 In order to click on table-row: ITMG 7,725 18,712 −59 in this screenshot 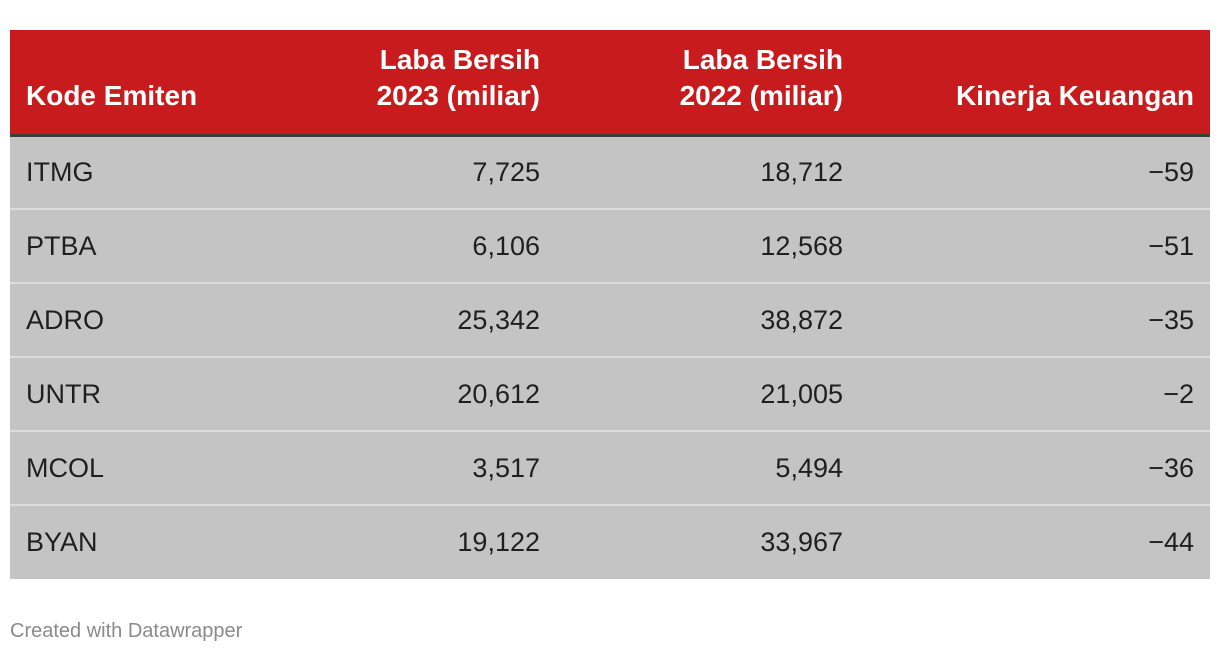, I will do `click(610, 172)`.